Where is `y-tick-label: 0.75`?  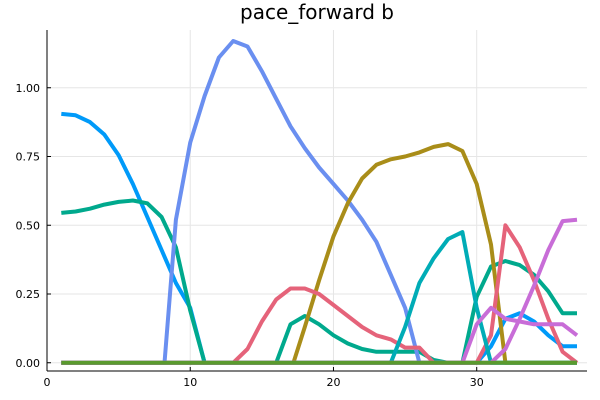
y-tick-label: 0.75 is located at coordinates (28, 157).